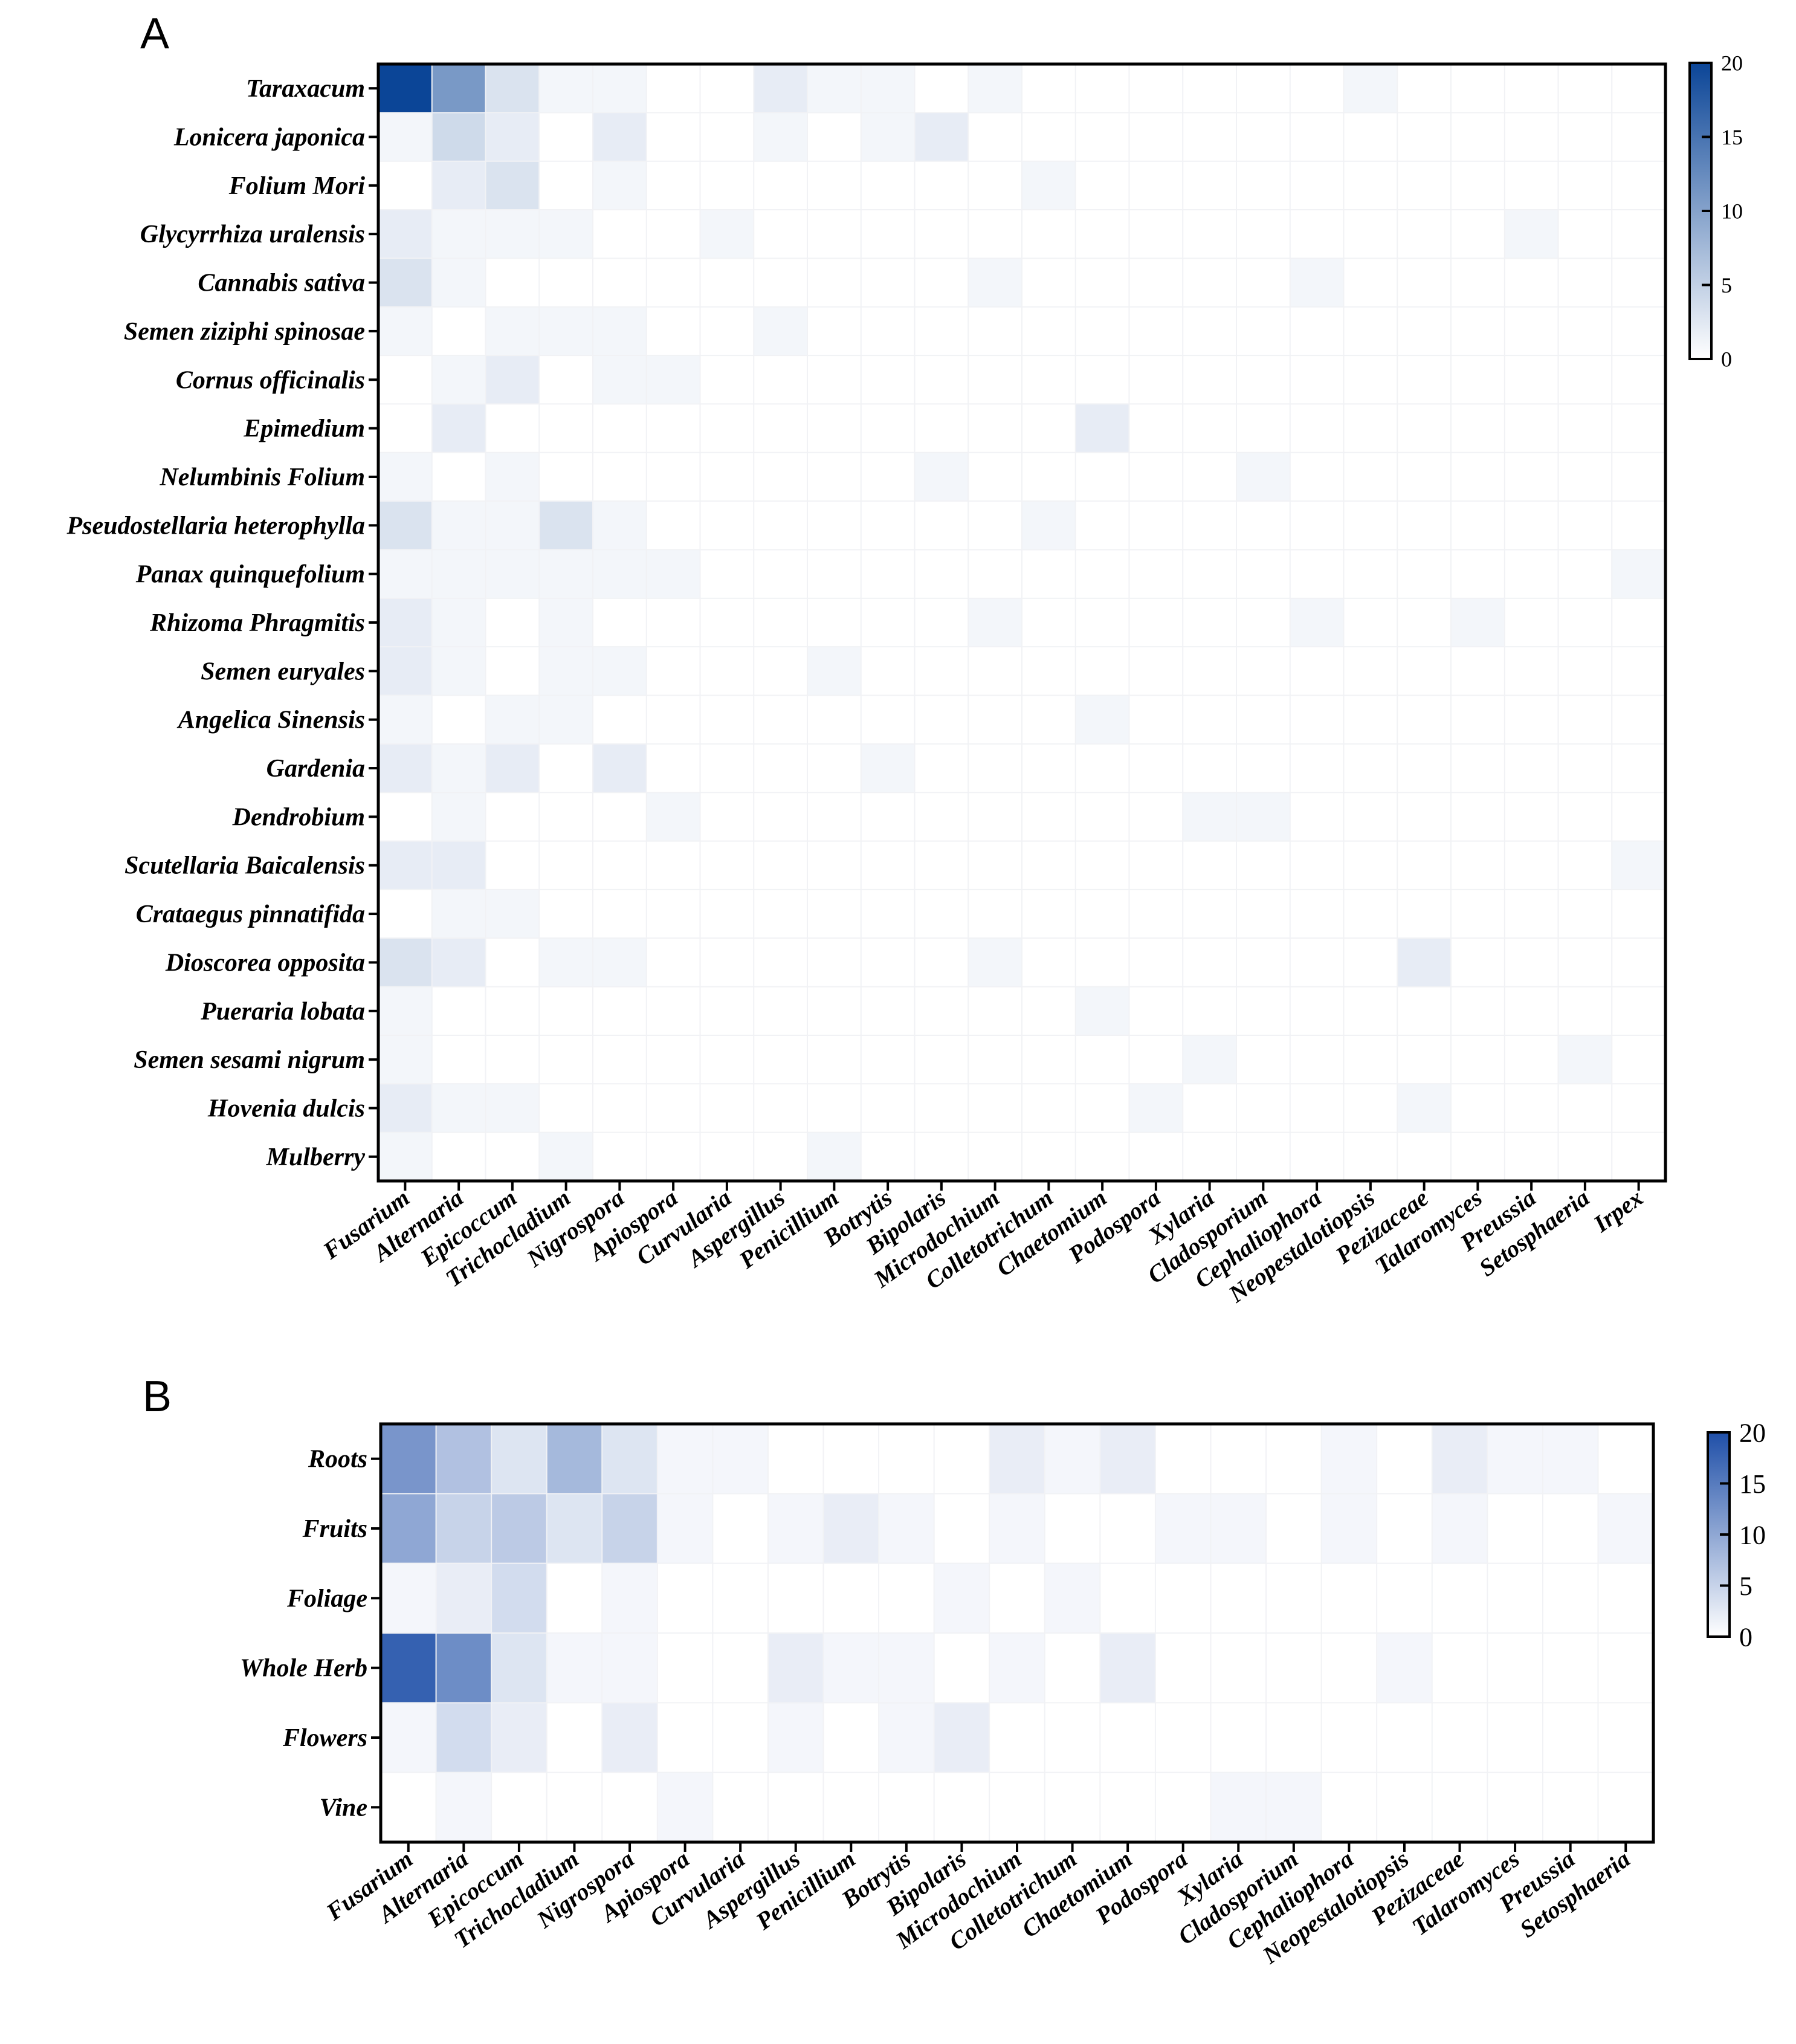 This screenshot has height=2044, width=1796. What do you see at coordinates (305, 89) in the screenshot?
I see `row-label: Taraxacum` at bounding box center [305, 89].